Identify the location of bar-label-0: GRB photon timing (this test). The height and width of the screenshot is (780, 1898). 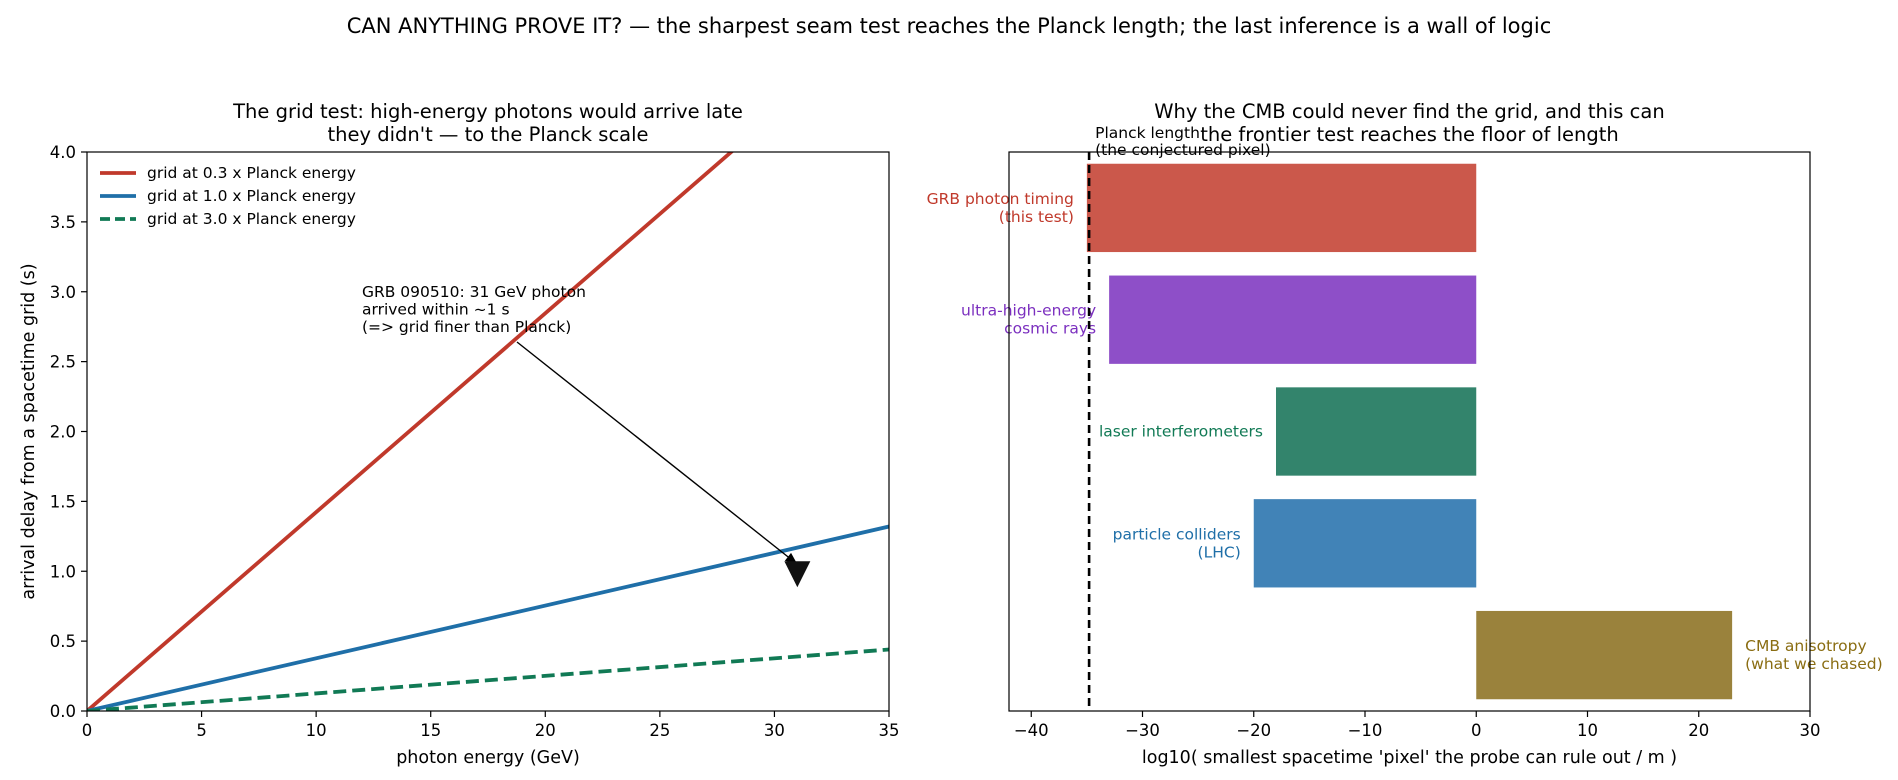
(1000, 208).